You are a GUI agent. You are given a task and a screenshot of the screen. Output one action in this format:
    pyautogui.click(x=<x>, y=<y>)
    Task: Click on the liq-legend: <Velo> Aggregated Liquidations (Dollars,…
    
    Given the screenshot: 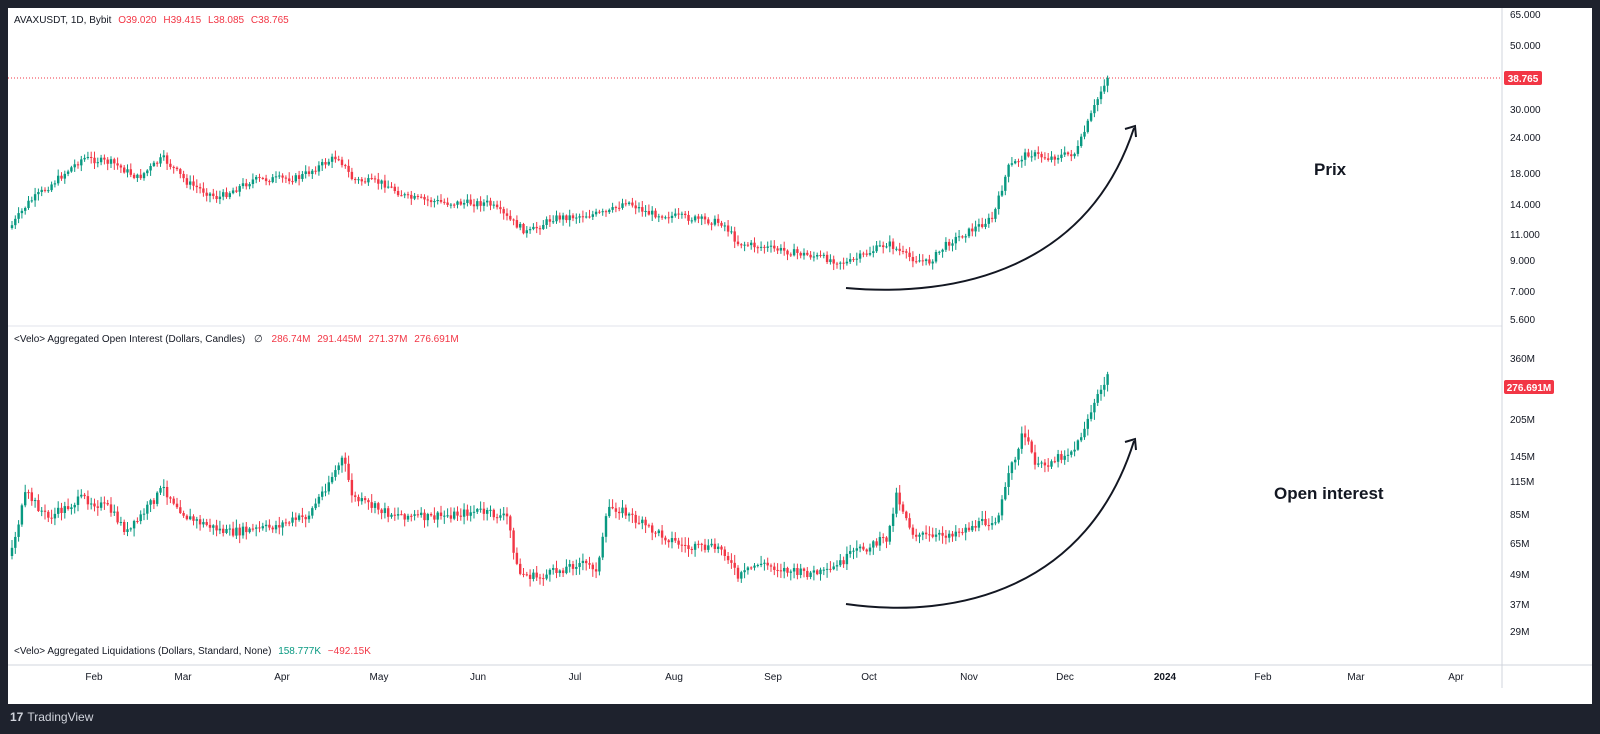 What is the action you would take?
    pyautogui.click(x=192, y=651)
    